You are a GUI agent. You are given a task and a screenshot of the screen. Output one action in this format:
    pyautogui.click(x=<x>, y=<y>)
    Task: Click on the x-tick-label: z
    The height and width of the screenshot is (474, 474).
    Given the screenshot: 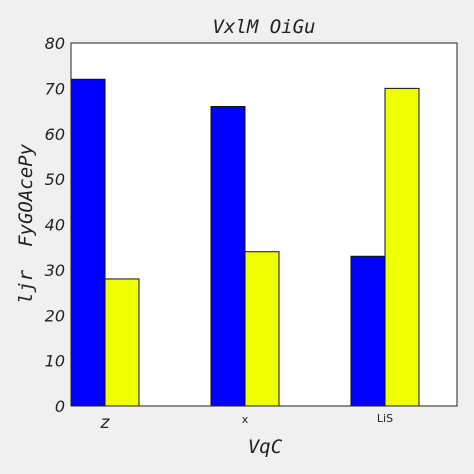 What is the action you would take?
    pyautogui.click(x=105, y=423)
    